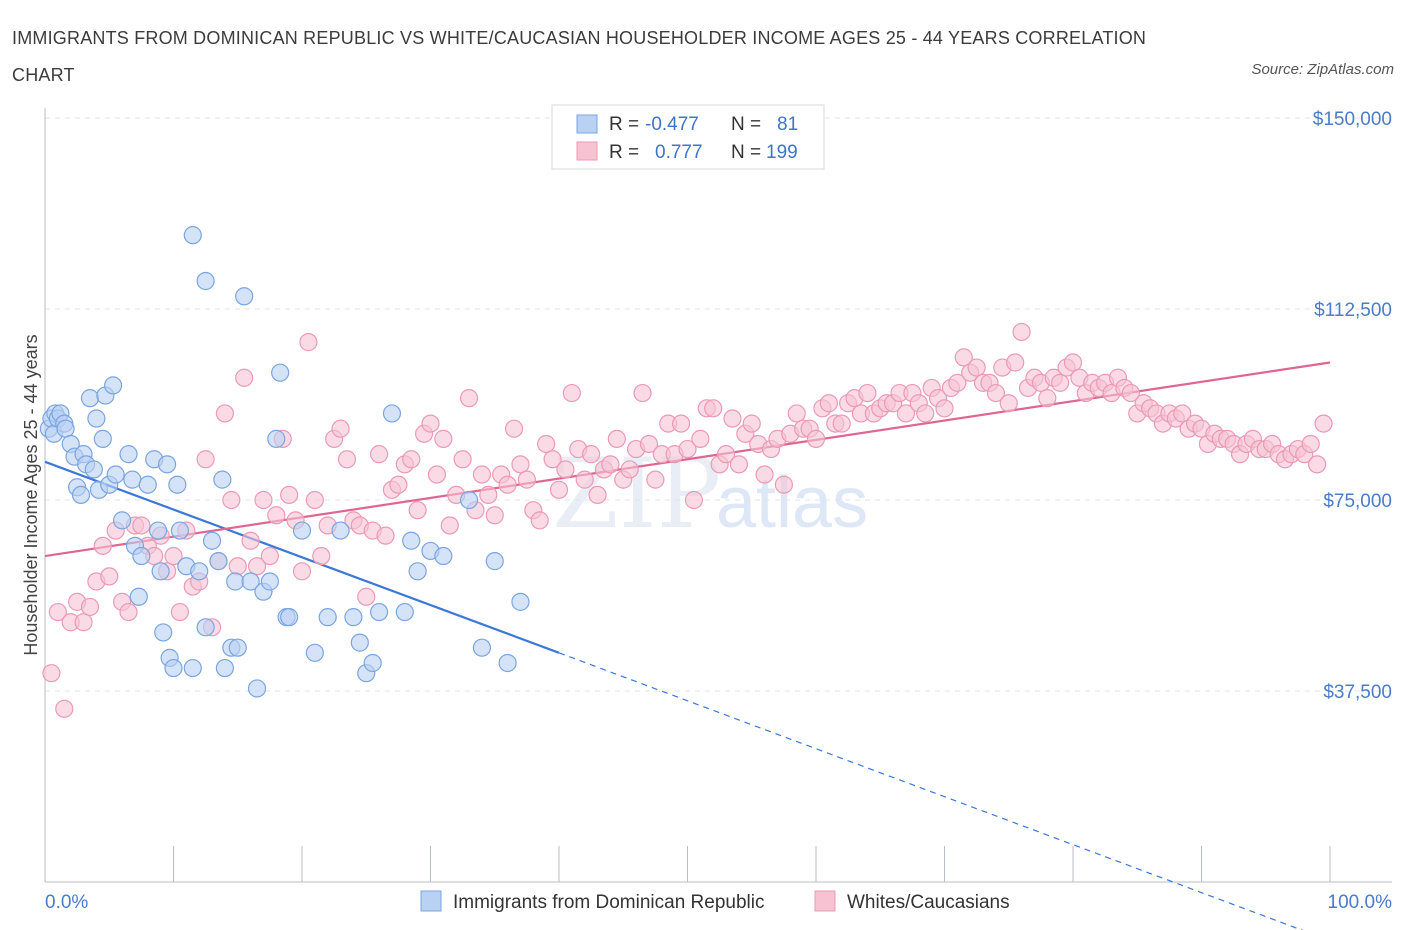  Describe the element at coordinates (624, 152) in the screenshot. I see `legend-r-label-2: R =` at that location.